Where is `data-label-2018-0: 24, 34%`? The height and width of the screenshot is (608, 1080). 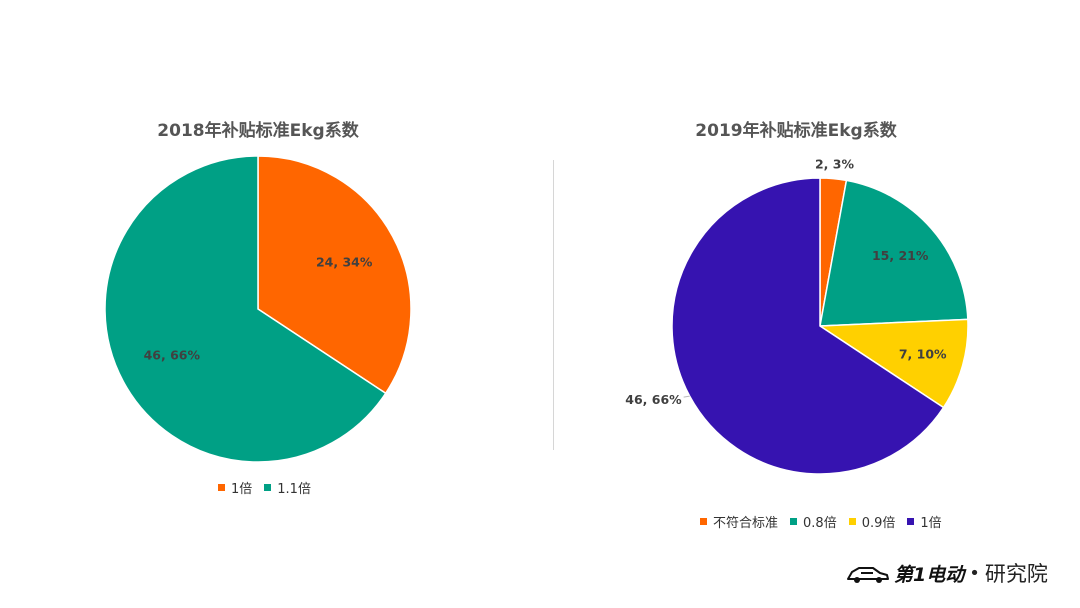 data-label-2018-0: 24, 34% is located at coordinates (344, 262).